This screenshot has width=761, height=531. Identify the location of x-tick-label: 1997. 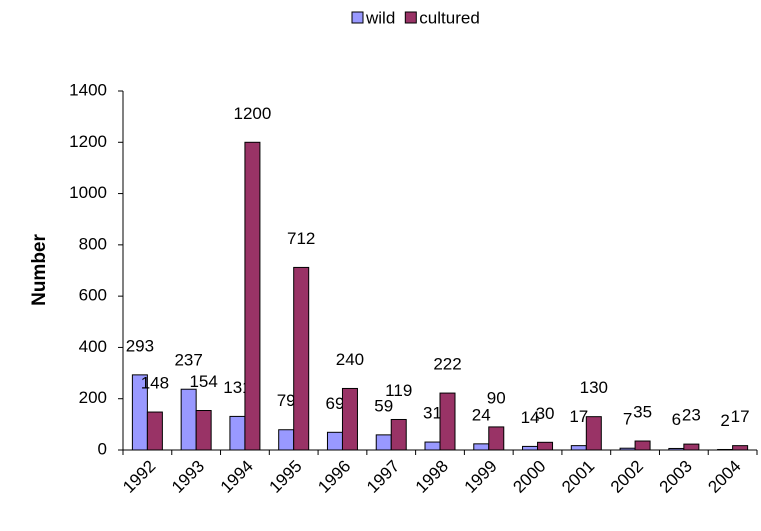
(383, 477).